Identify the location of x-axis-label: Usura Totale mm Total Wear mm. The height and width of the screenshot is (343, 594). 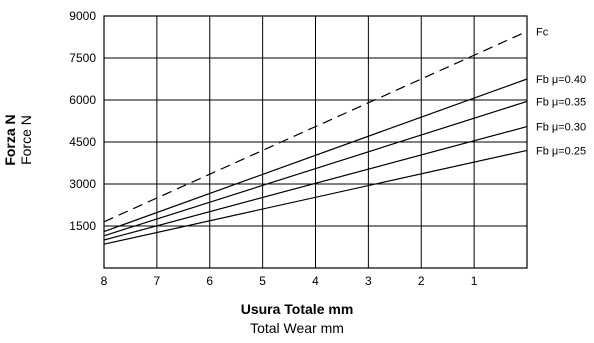
(297, 319).